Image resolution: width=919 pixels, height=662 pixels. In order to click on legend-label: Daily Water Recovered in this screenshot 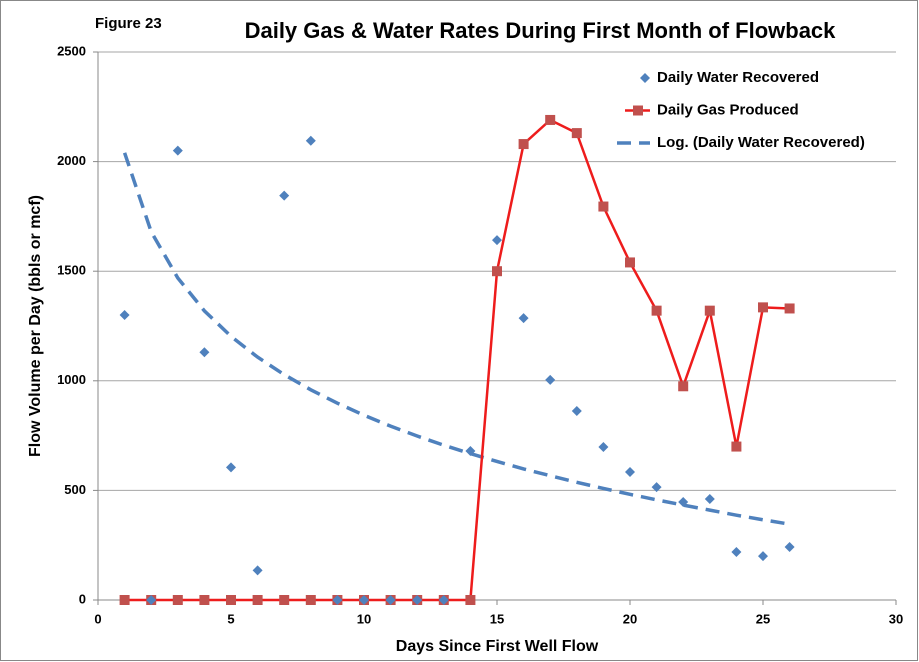, I will do `click(738, 77)`.